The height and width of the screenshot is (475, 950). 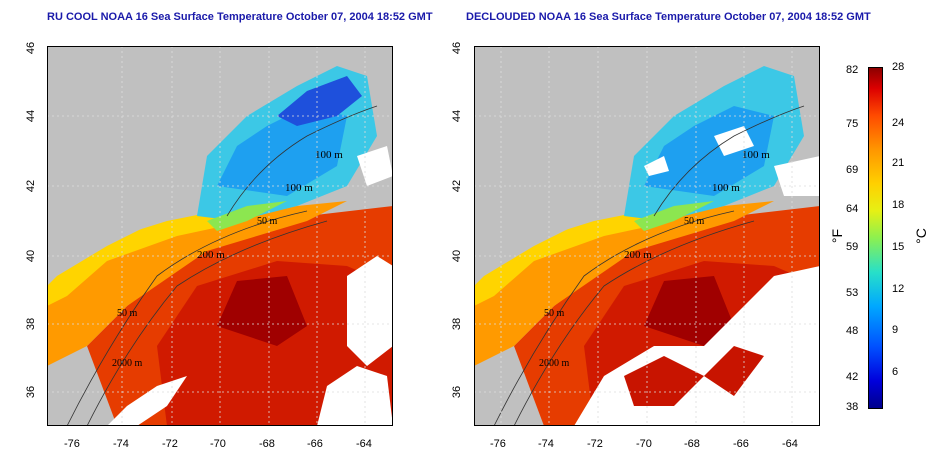 What do you see at coordinates (852, 293) in the screenshot?
I see `colorbar-f-tick: 53` at bounding box center [852, 293].